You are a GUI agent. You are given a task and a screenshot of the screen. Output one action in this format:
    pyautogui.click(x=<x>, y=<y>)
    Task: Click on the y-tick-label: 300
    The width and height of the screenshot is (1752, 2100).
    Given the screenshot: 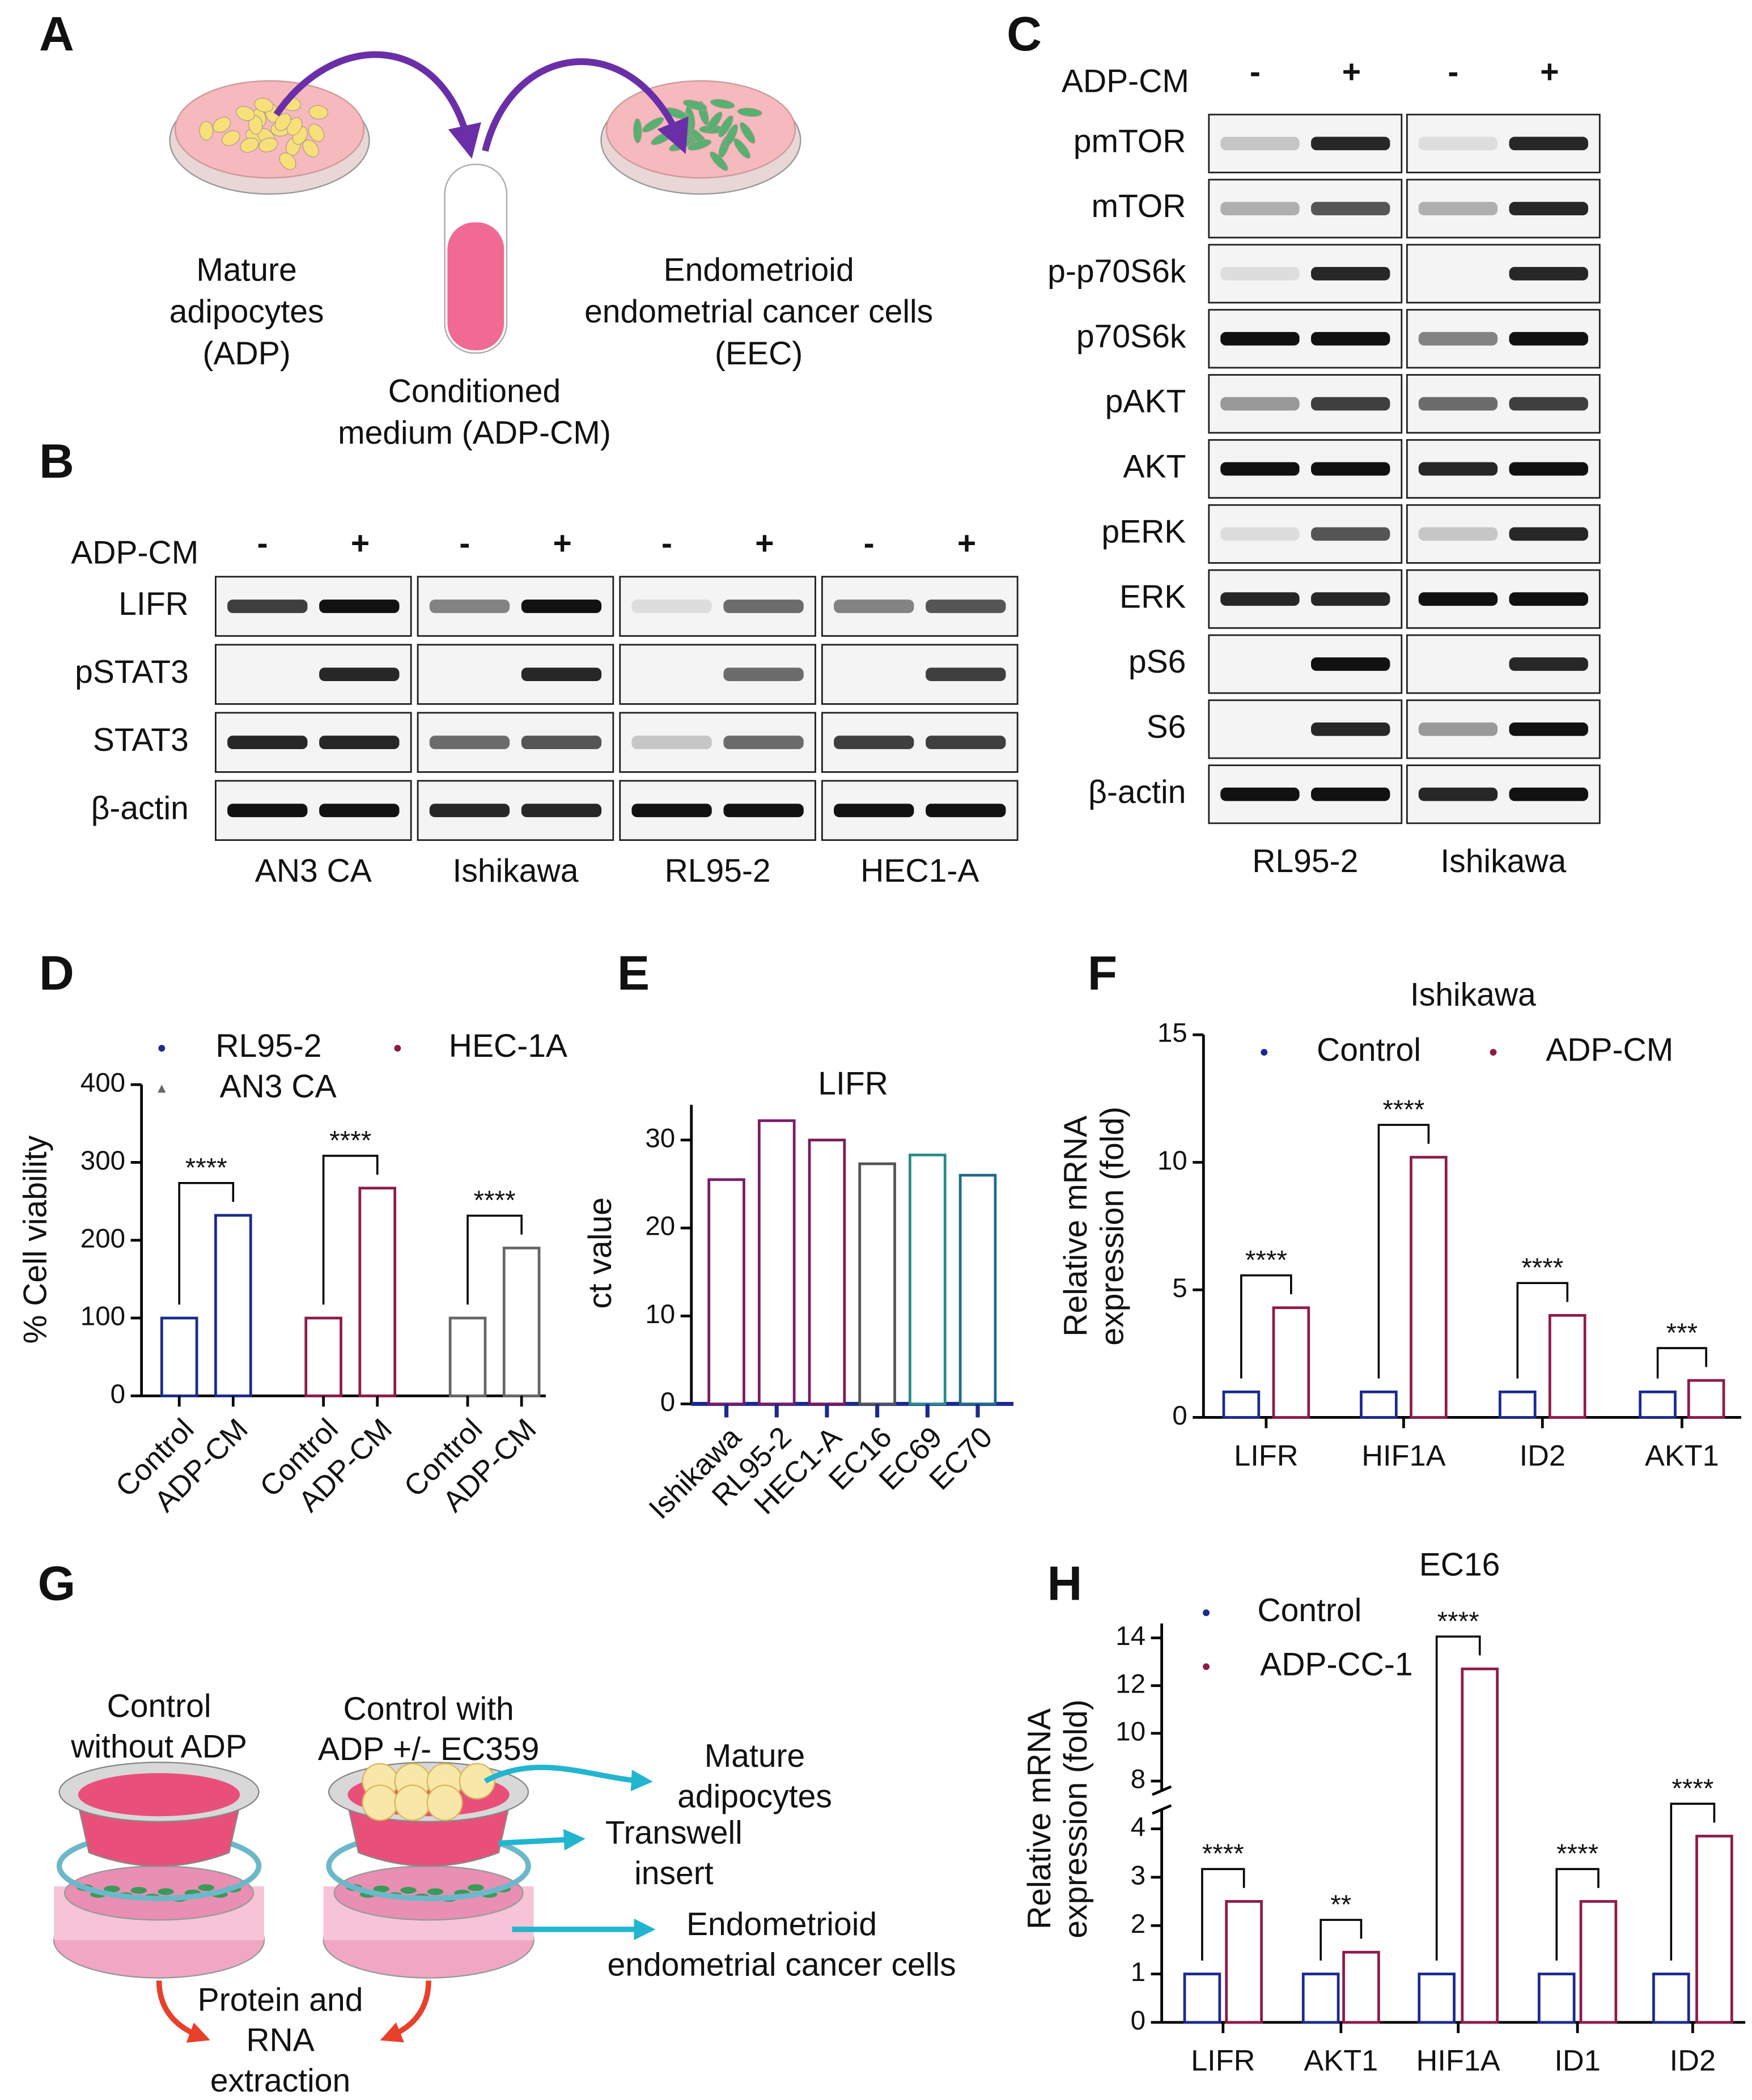 What is the action you would take?
    pyautogui.click(x=102, y=1161)
    